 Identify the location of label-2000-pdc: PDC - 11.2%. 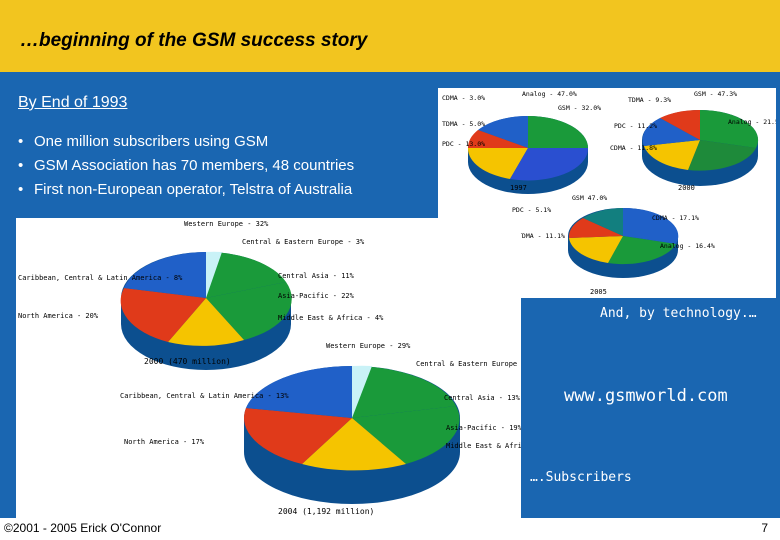
(635, 126).